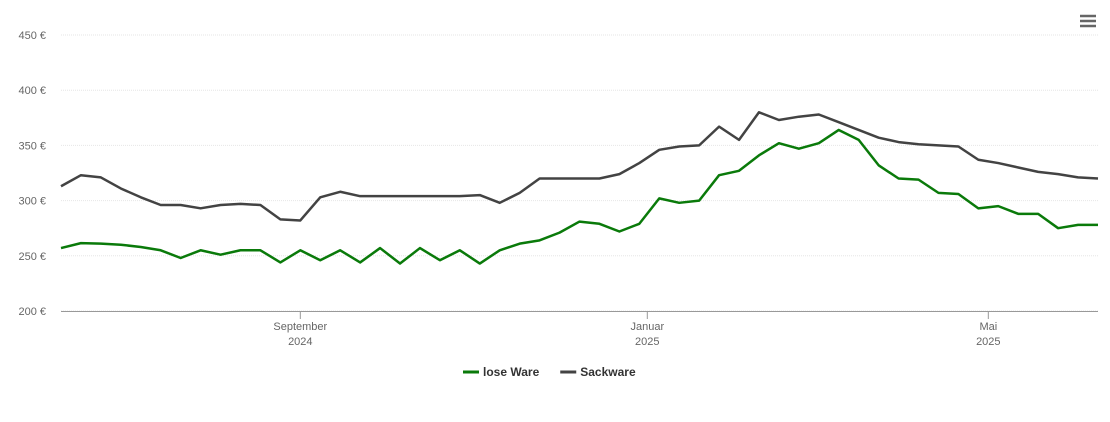 The height and width of the screenshot is (422, 1110). What do you see at coordinates (32, 36) in the screenshot?
I see `y-tick-label: 450 €` at bounding box center [32, 36].